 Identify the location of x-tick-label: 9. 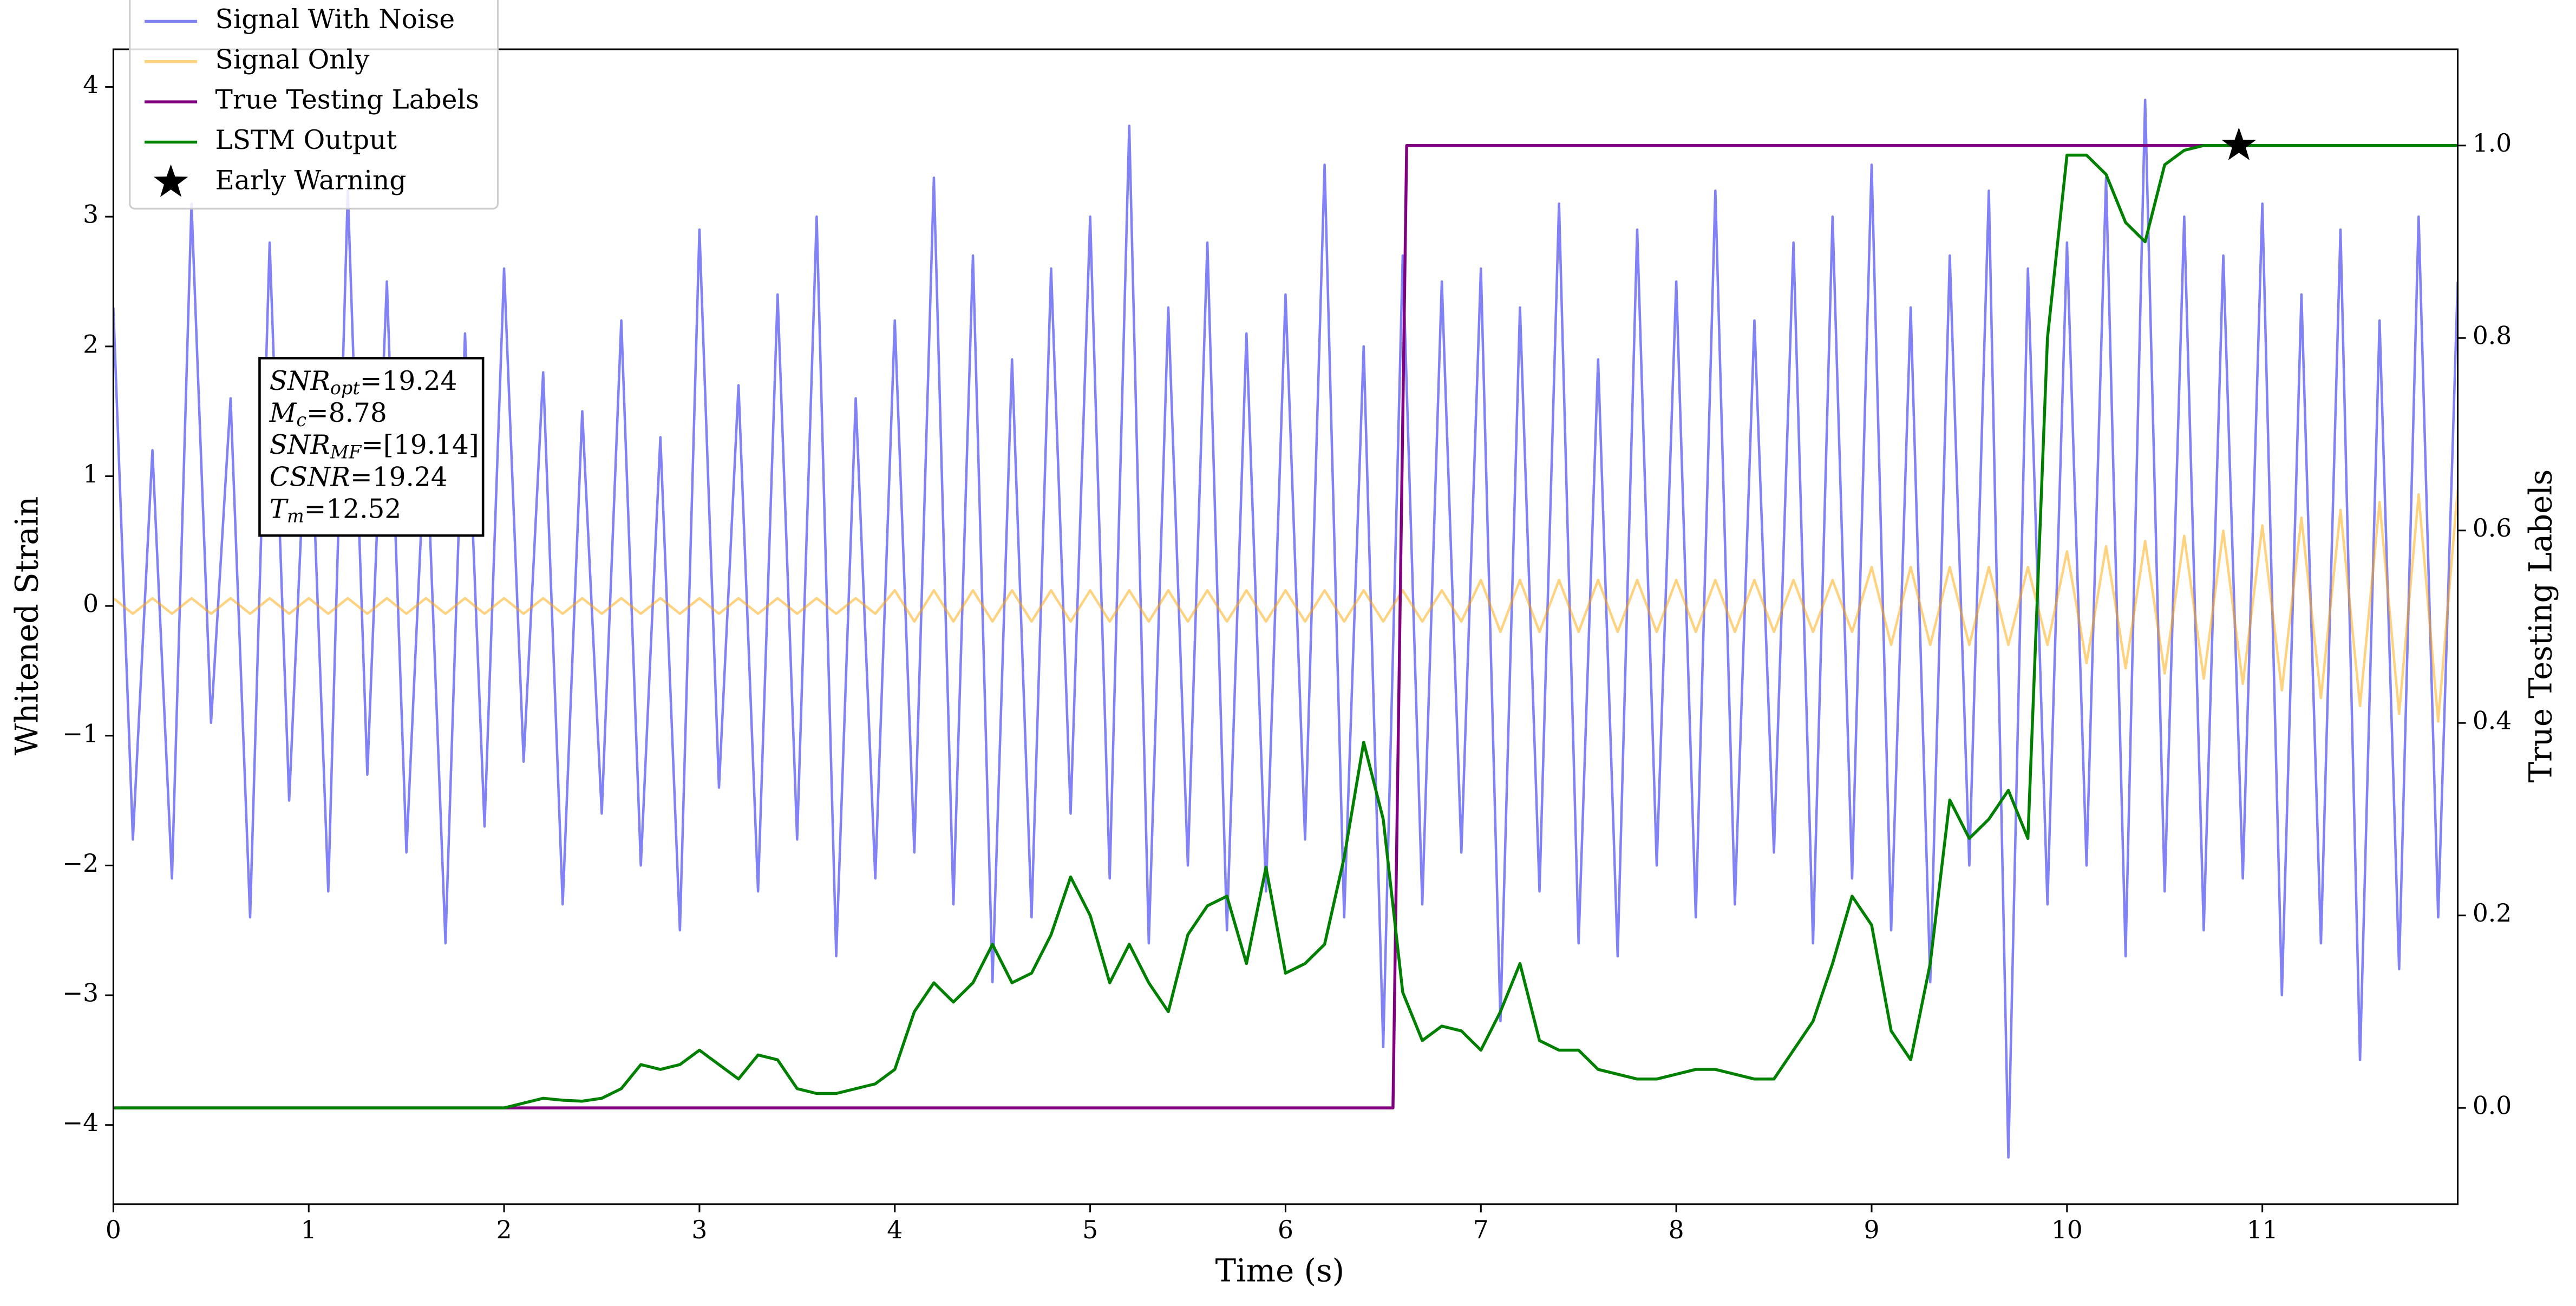
(1872, 1230).